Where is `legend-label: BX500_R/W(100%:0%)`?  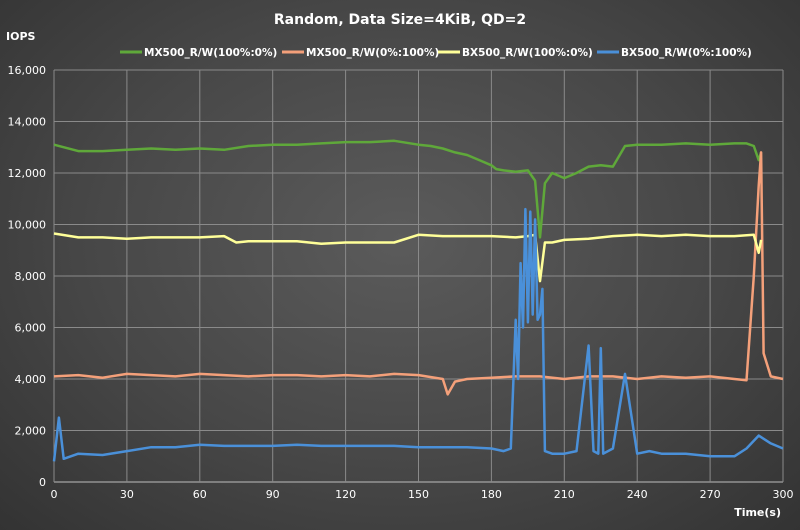 legend-label: BX500_R/W(100%:0%) is located at coordinates (527, 53).